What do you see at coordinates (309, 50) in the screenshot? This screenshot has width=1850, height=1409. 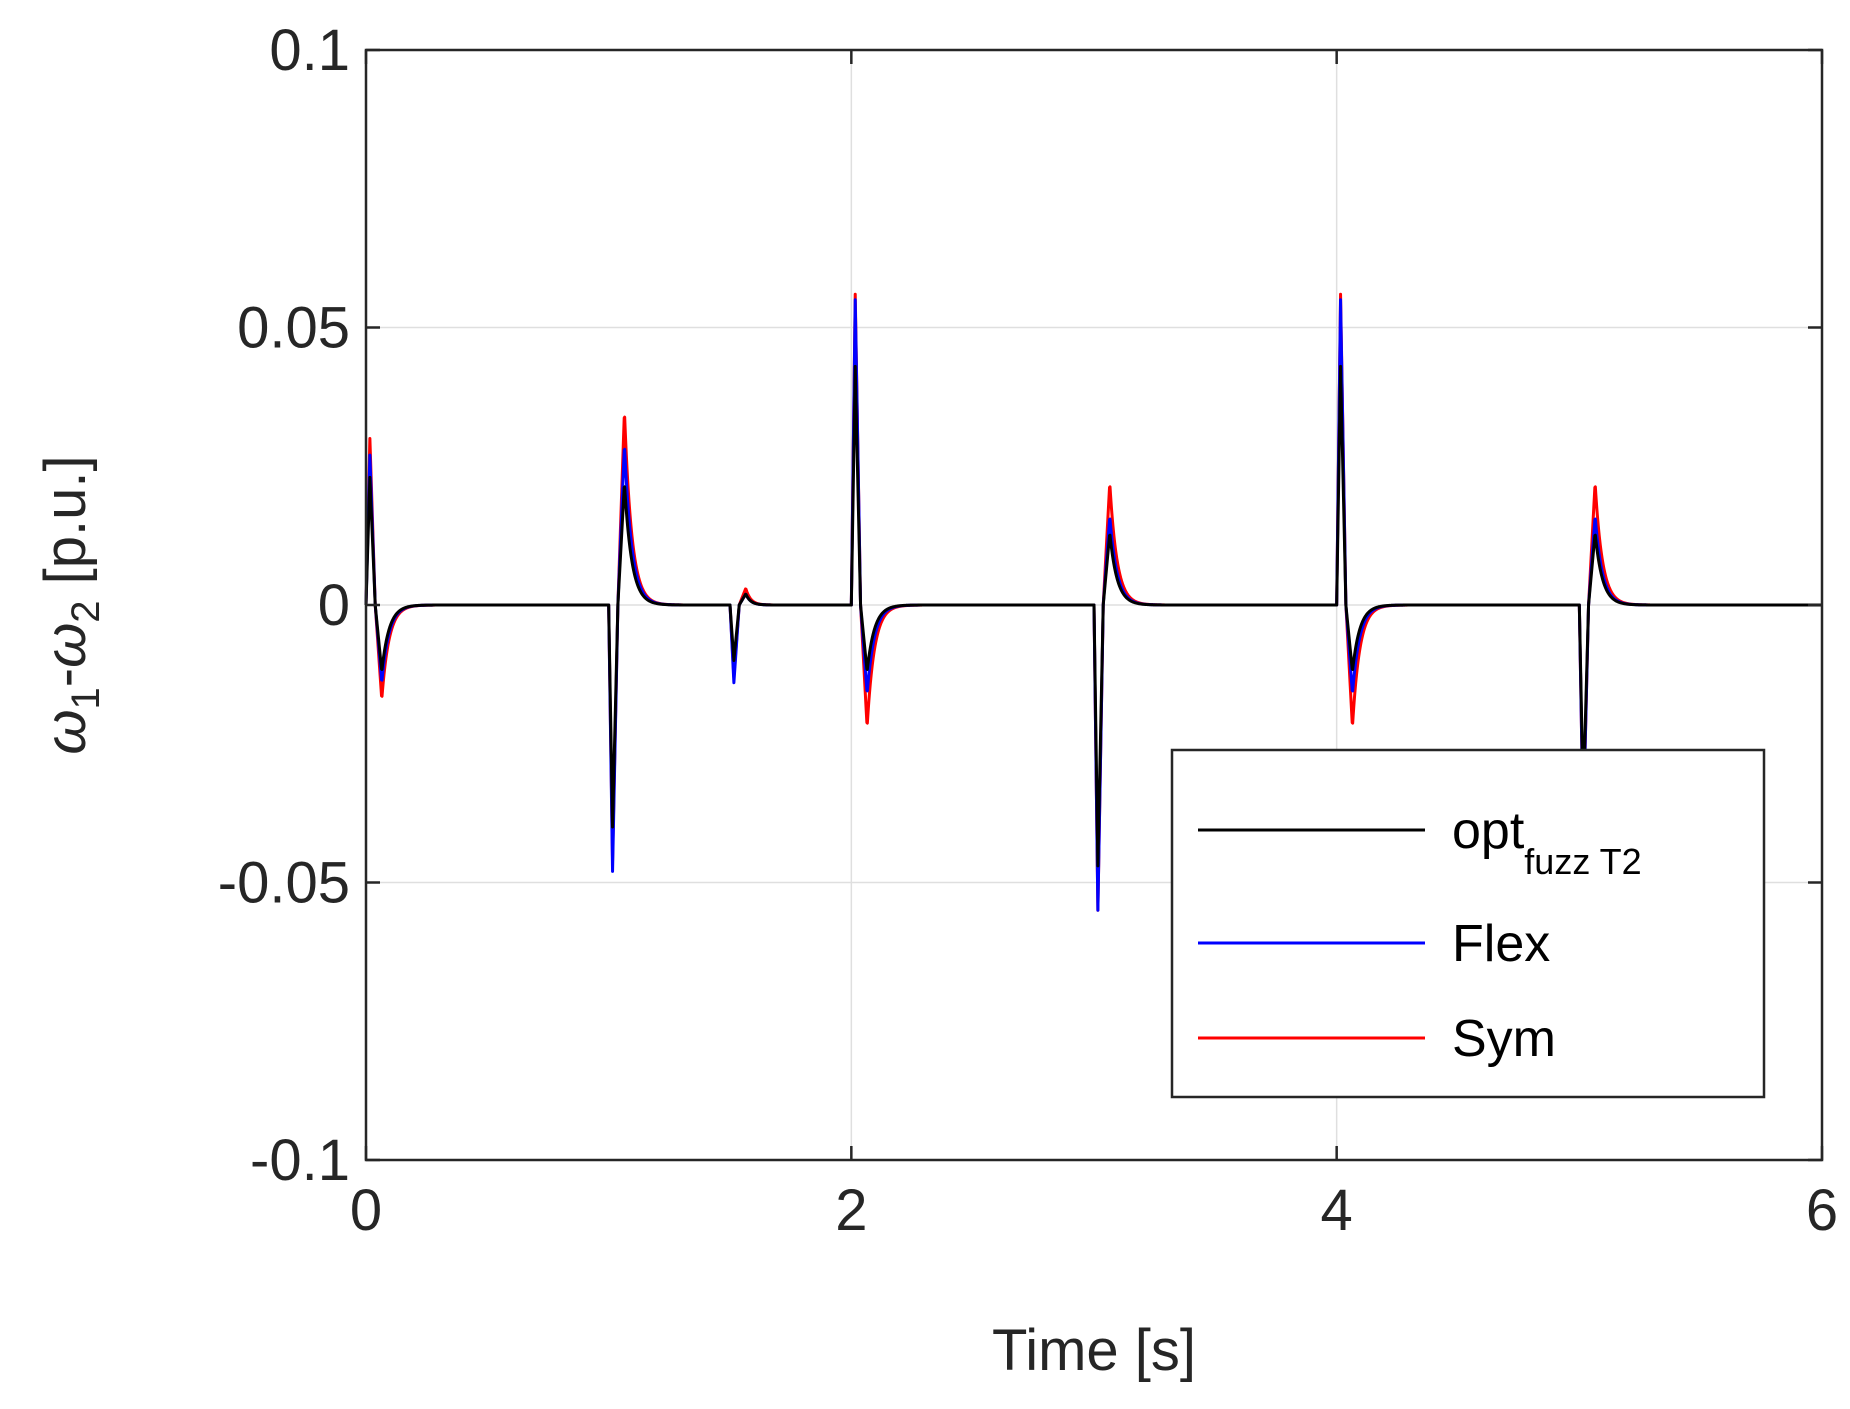 I see `y-tick-label: 0.1` at bounding box center [309, 50].